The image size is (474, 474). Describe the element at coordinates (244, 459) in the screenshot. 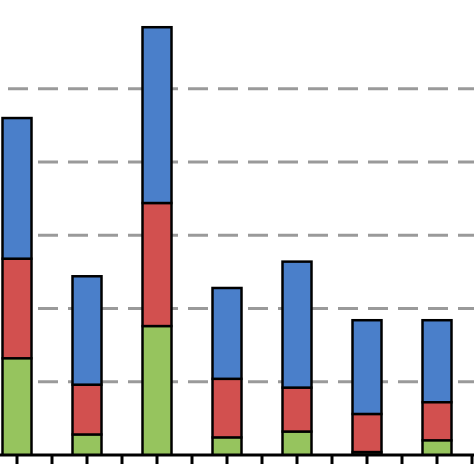

I see `x-axis-ticks` at that location.